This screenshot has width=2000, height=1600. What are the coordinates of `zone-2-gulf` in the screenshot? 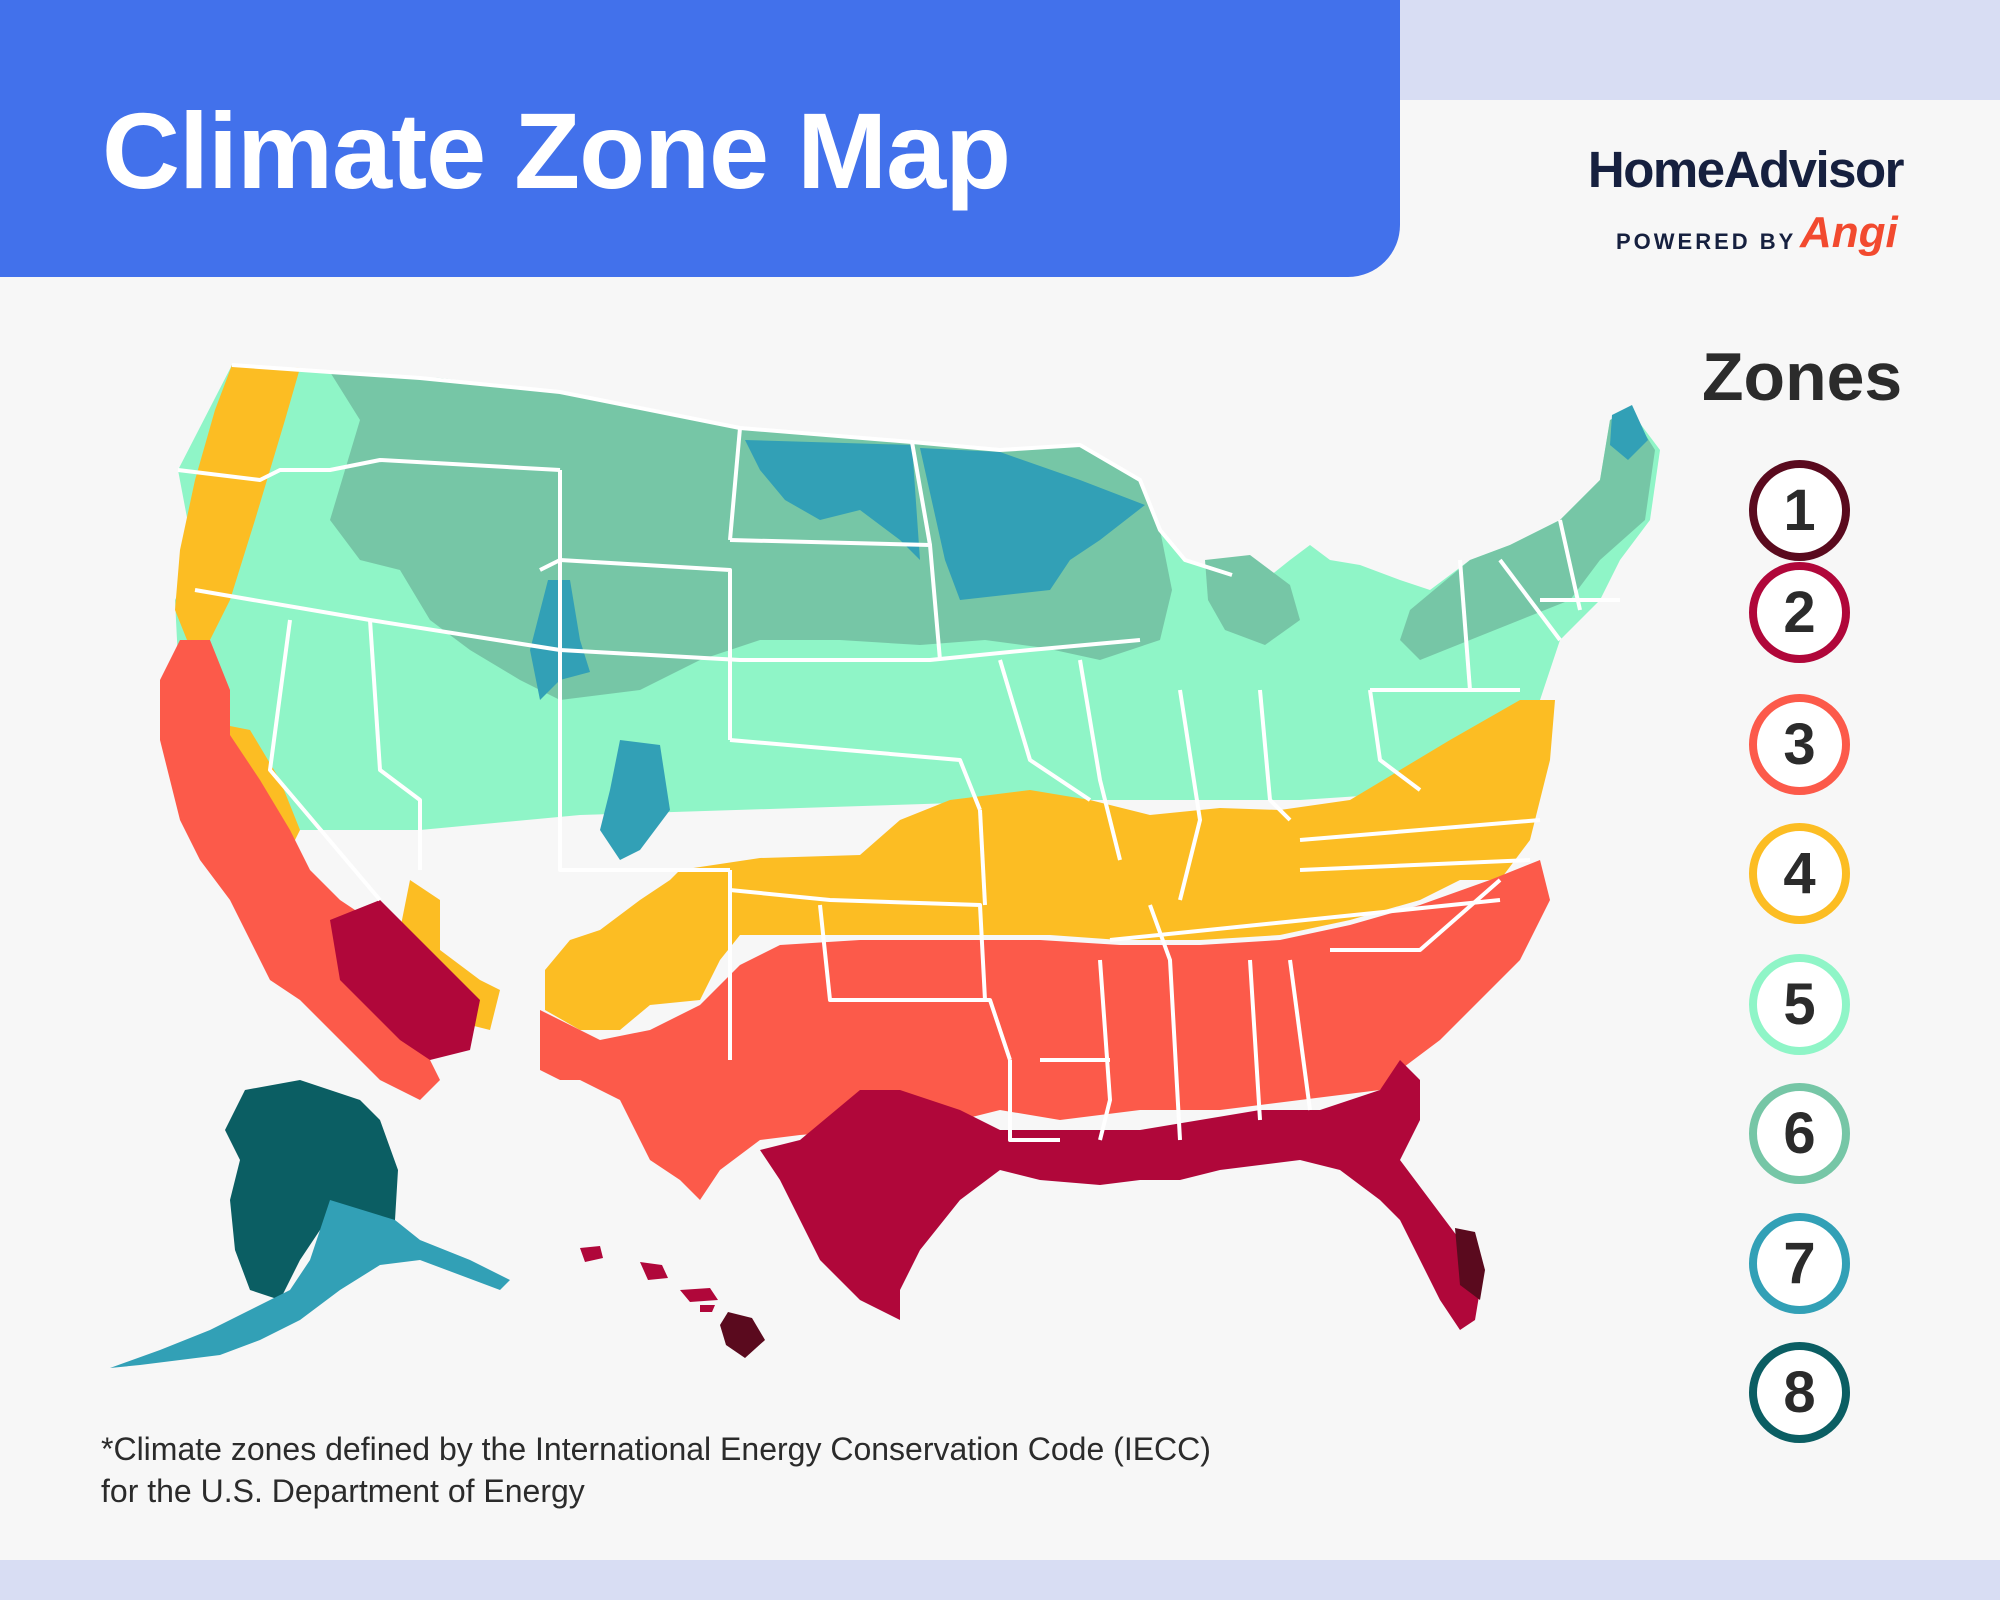 It's located at (1120, 1195).